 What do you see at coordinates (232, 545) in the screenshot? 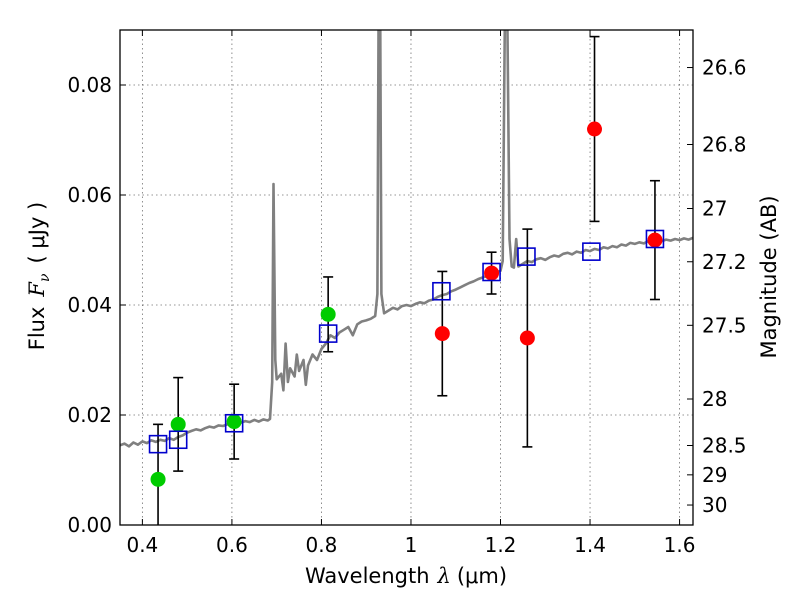
I see `x-tick-label: 0.6` at bounding box center [232, 545].